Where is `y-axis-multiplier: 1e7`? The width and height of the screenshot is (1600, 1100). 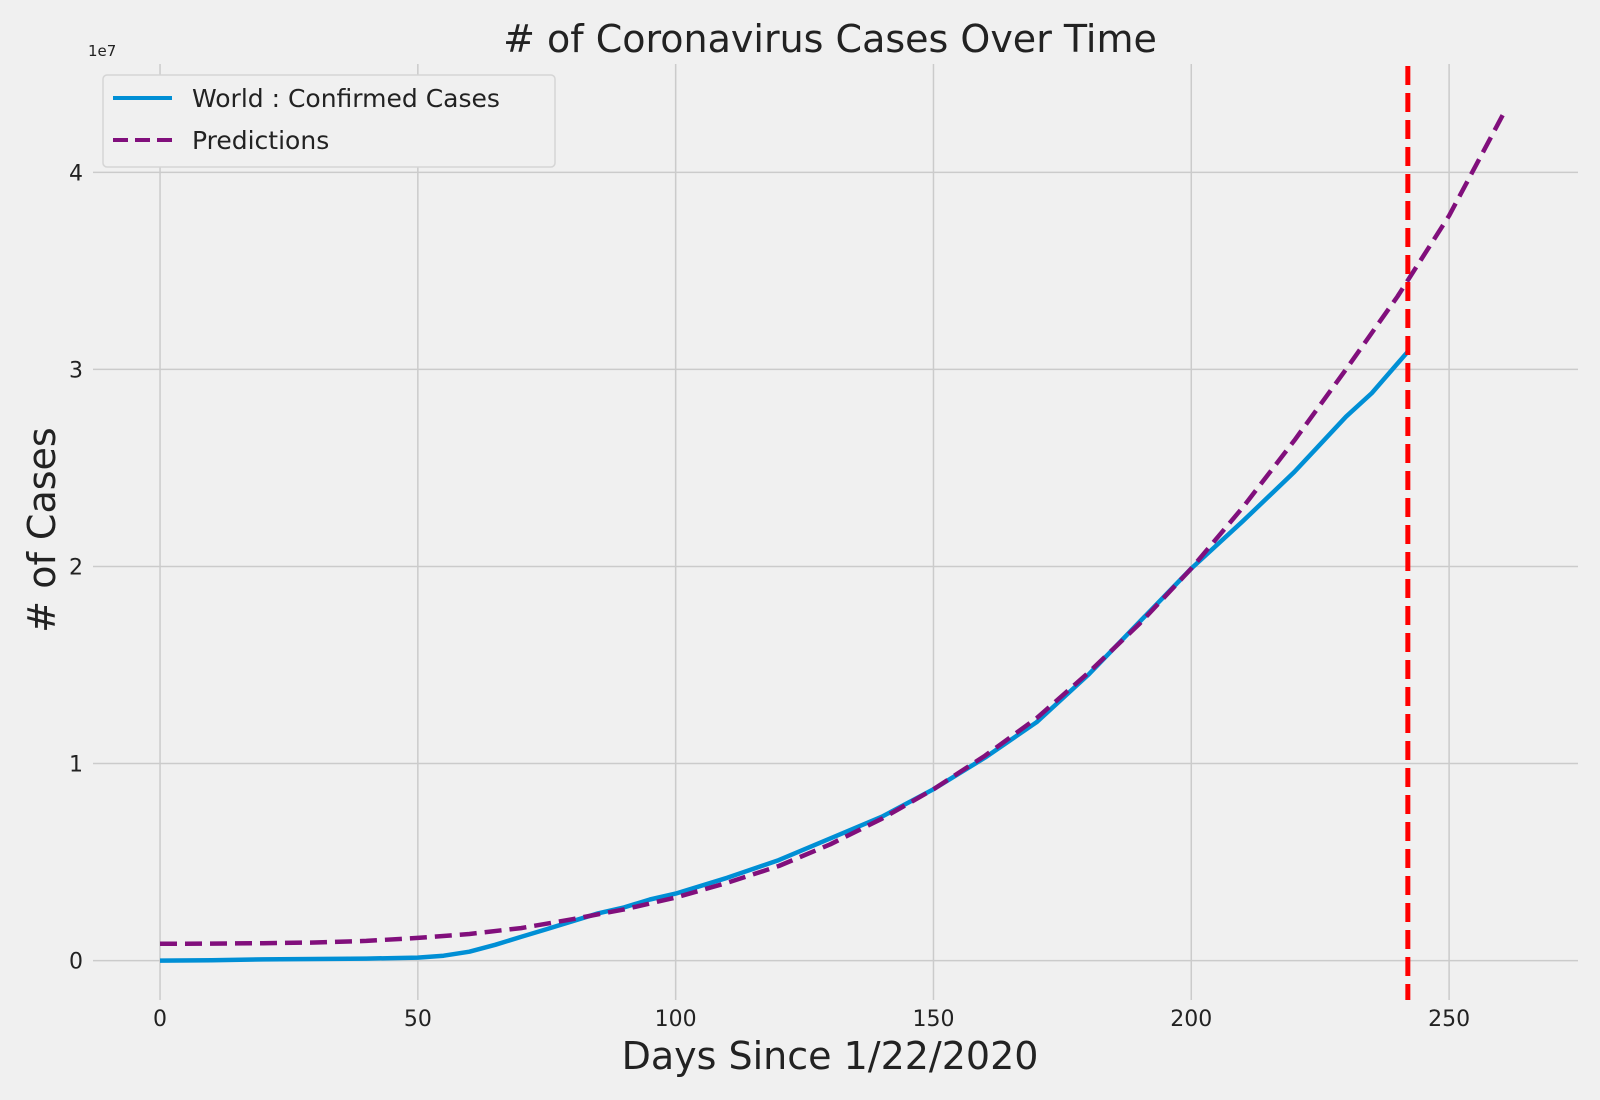
y-axis-multiplier: 1e7 is located at coordinates (102, 51).